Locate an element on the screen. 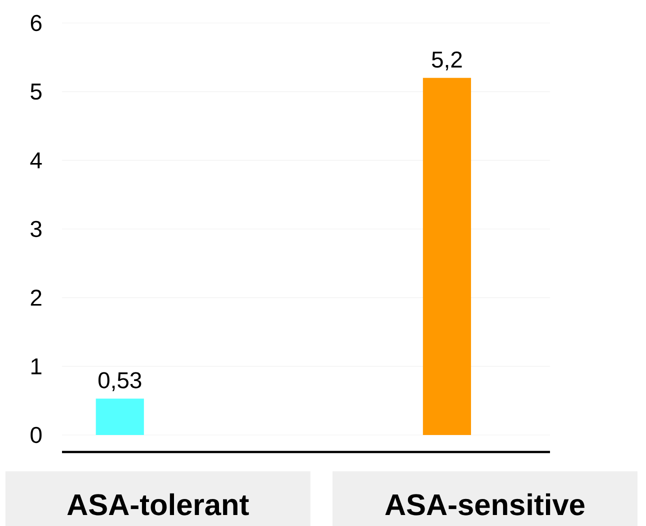  y-tick-label: 6 is located at coordinates (36, 23).